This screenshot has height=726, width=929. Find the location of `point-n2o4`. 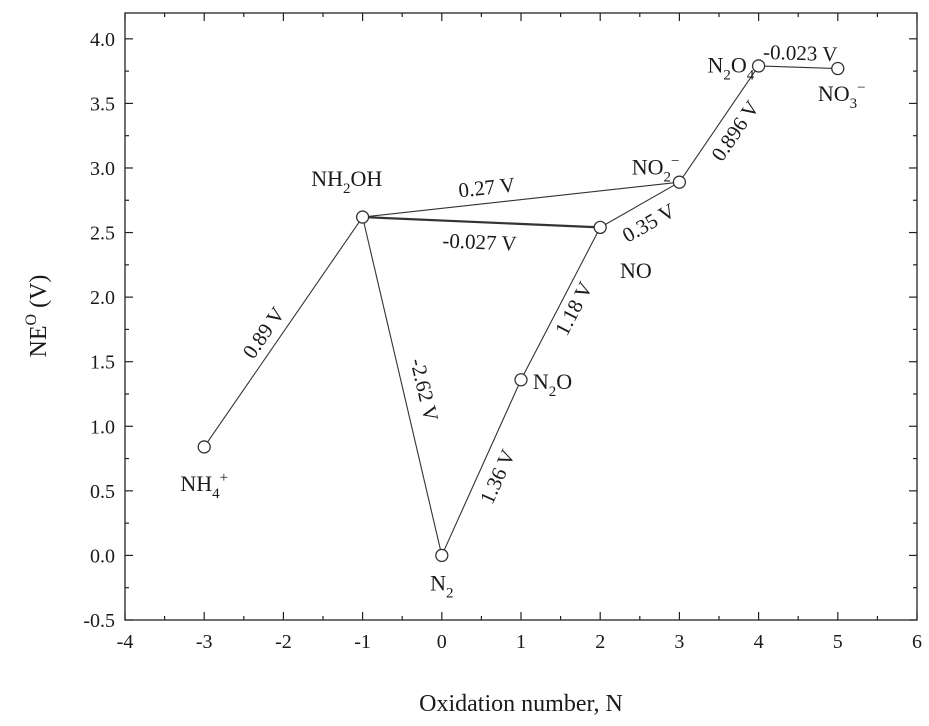

point-n2o4 is located at coordinates (758, 66).